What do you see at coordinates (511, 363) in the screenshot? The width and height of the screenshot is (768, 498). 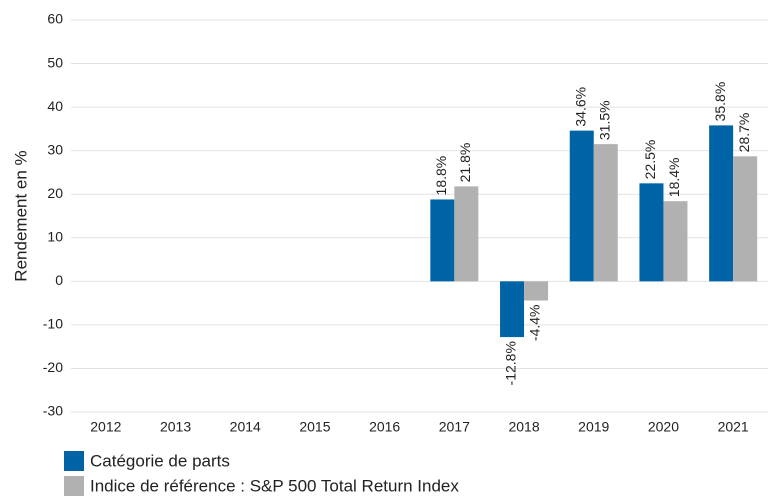 I see `value-label: -12.8%` at bounding box center [511, 363].